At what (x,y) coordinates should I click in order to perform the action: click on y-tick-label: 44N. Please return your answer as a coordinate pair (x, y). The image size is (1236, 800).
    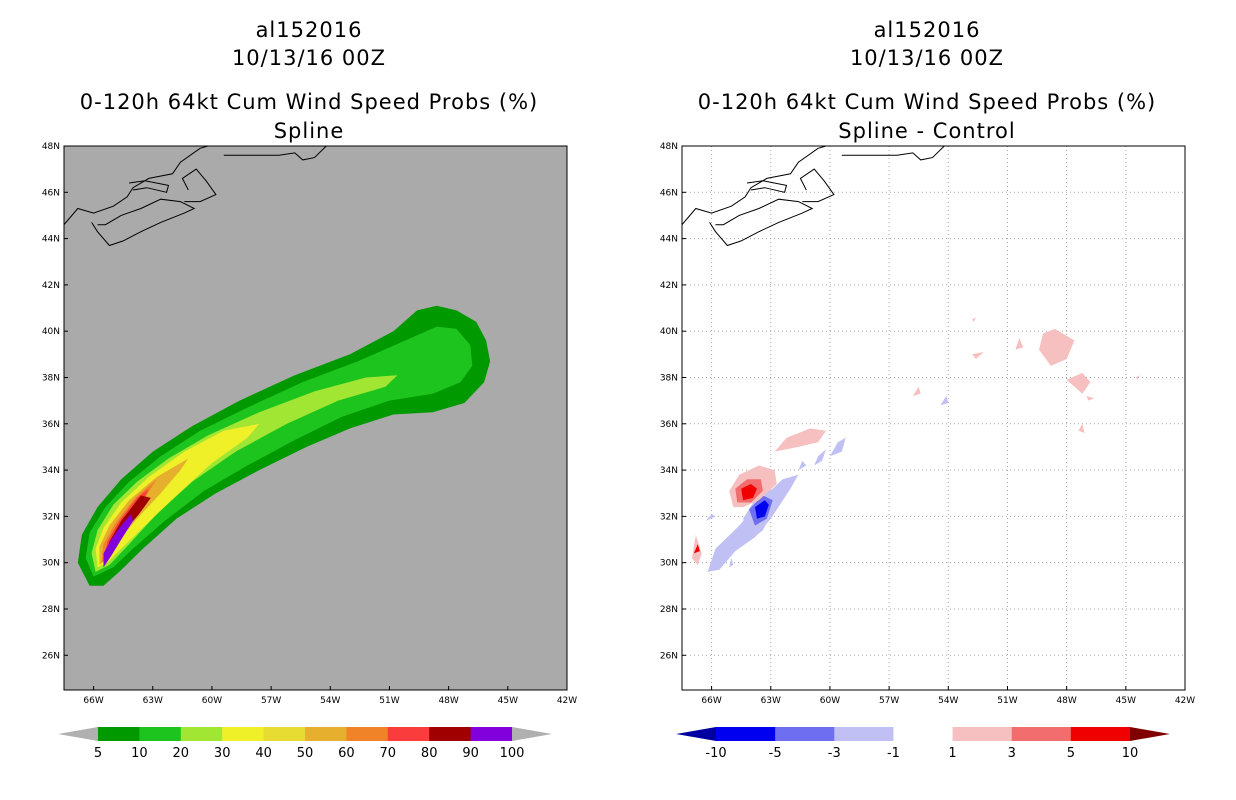
    Looking at the image, I should click on (669, 240).